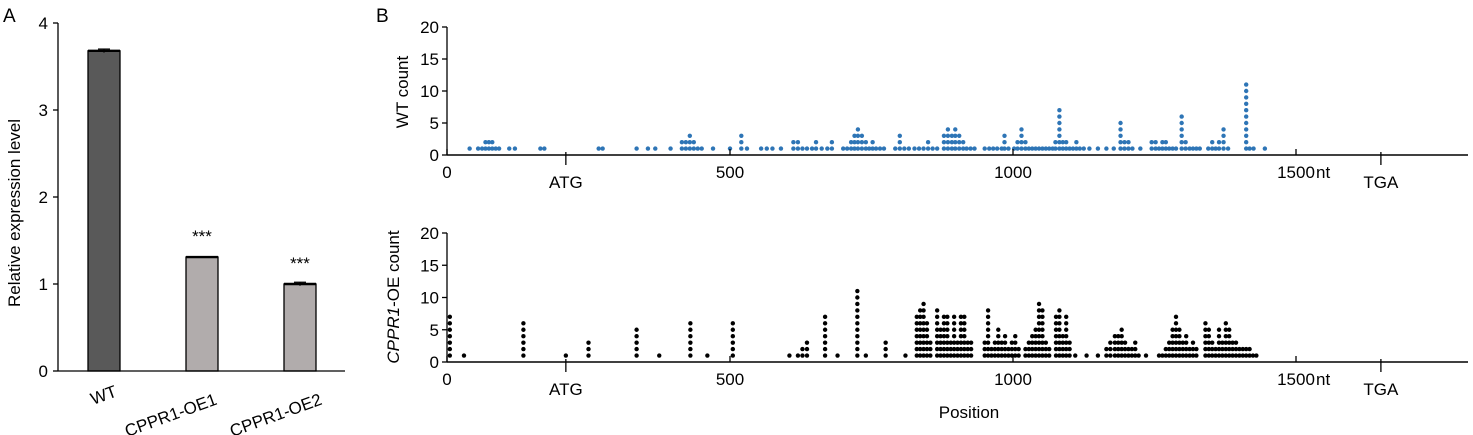  I want to click on x-category-label: CPPR1-OE1, so click(170, 412).